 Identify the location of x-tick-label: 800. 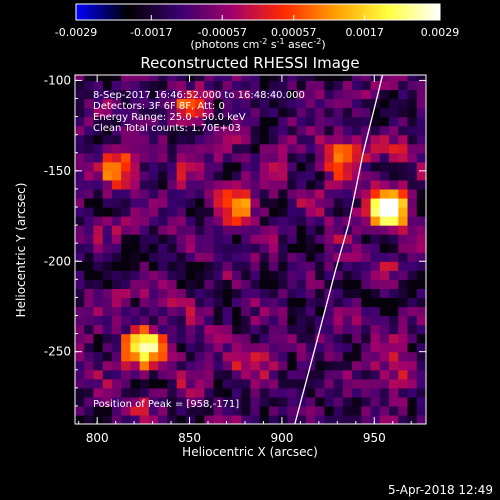
(97, 438).